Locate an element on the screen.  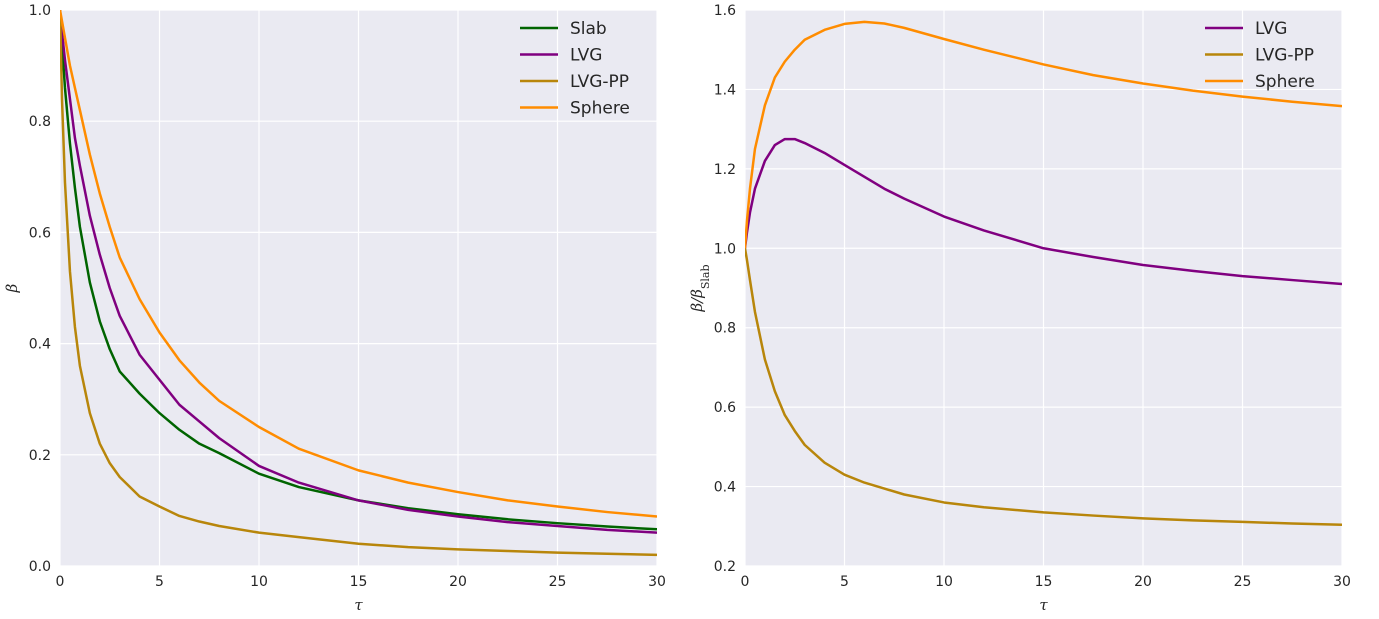
y-tick-label: 1.6 is located at coordinates (725, 11).